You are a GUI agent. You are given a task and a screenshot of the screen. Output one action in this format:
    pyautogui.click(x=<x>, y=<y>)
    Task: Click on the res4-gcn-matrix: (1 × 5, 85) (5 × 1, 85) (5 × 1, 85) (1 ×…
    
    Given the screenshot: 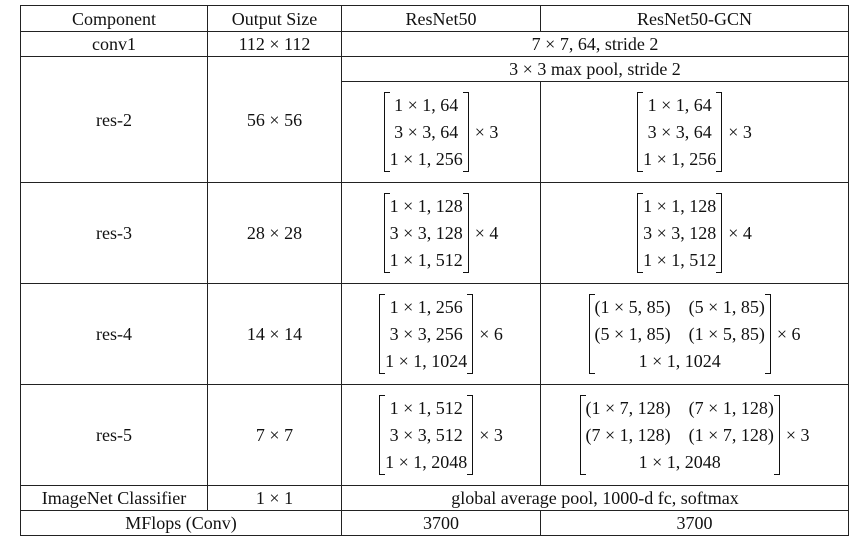 What is the action you would take?
    pyautogui.click(x=680, y=334)
    